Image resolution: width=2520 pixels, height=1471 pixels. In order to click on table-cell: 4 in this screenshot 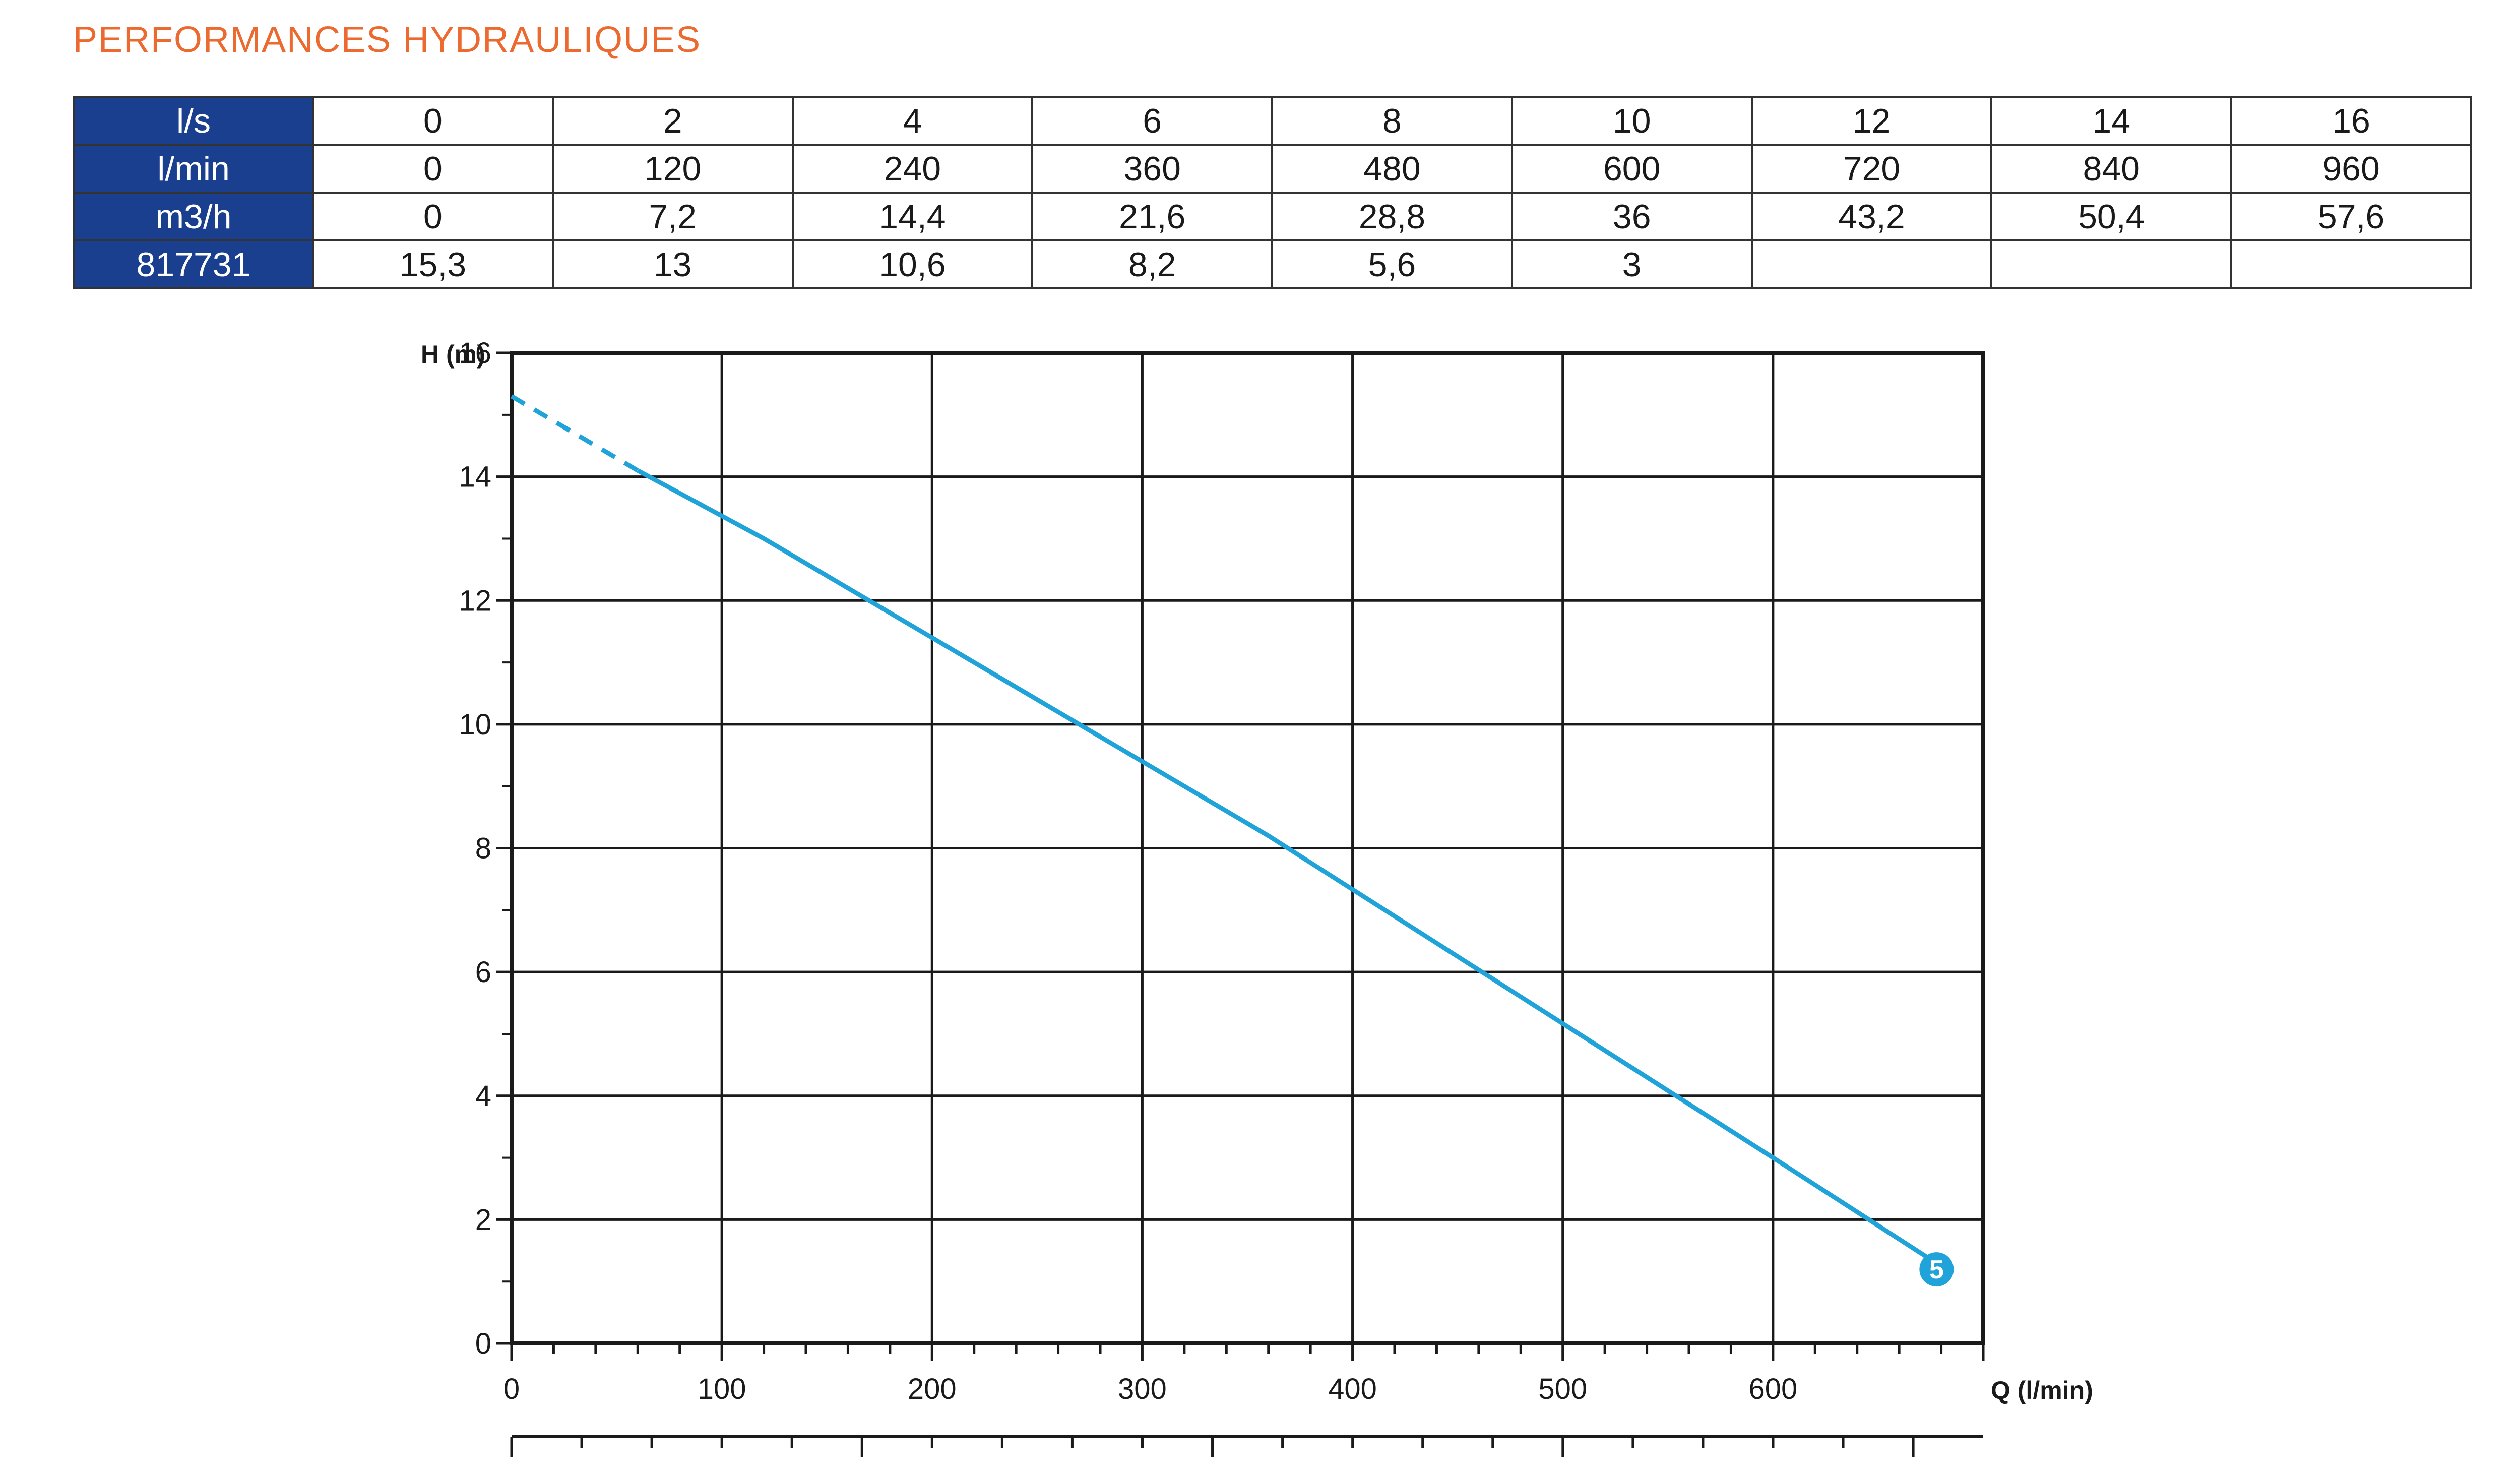, I will do `click(912, 121)`.